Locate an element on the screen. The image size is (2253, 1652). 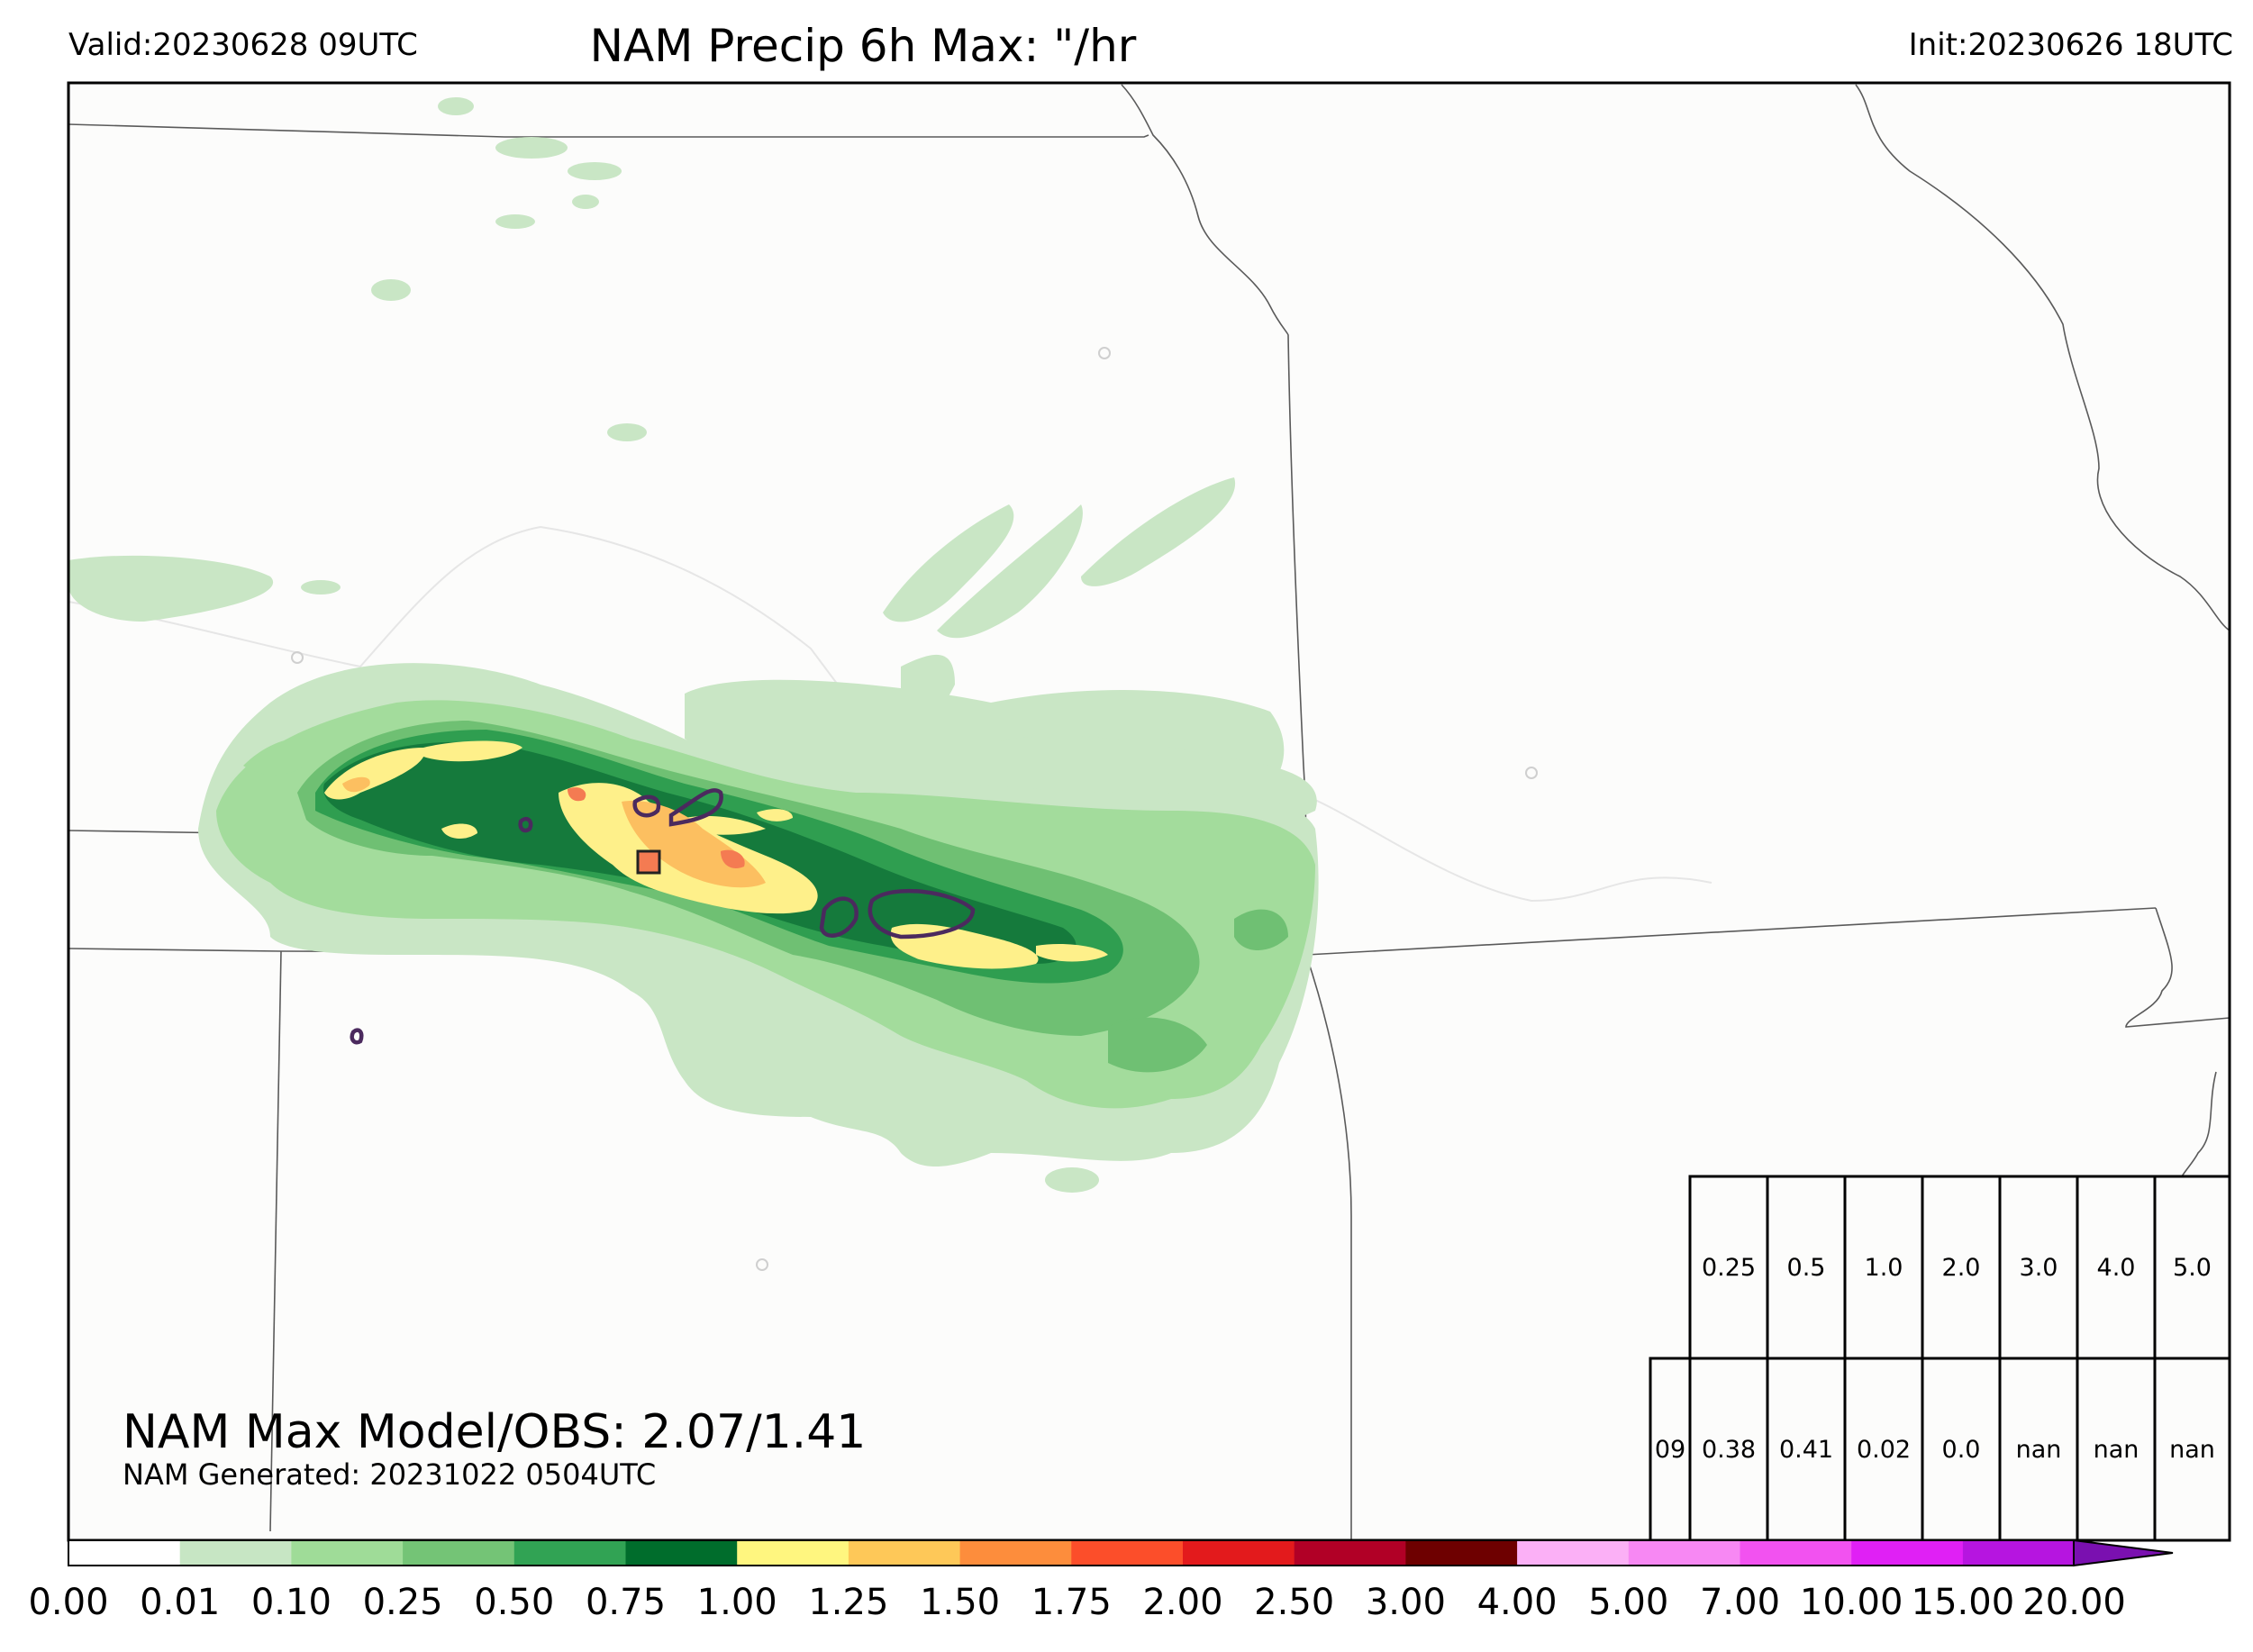
colorbar-tick-label: 2.00 is located at coordinates (1182, 1602).